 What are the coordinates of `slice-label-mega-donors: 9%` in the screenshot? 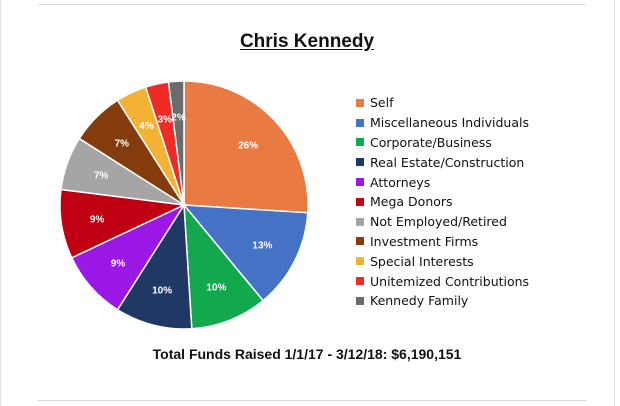 It's located at (97, 219).